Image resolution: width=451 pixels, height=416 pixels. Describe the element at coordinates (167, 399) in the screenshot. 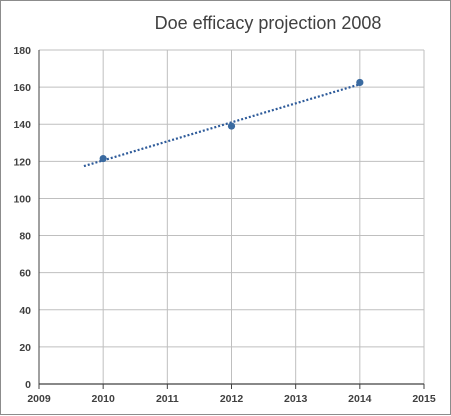

I see `x-tick-label: 2011` at that location.